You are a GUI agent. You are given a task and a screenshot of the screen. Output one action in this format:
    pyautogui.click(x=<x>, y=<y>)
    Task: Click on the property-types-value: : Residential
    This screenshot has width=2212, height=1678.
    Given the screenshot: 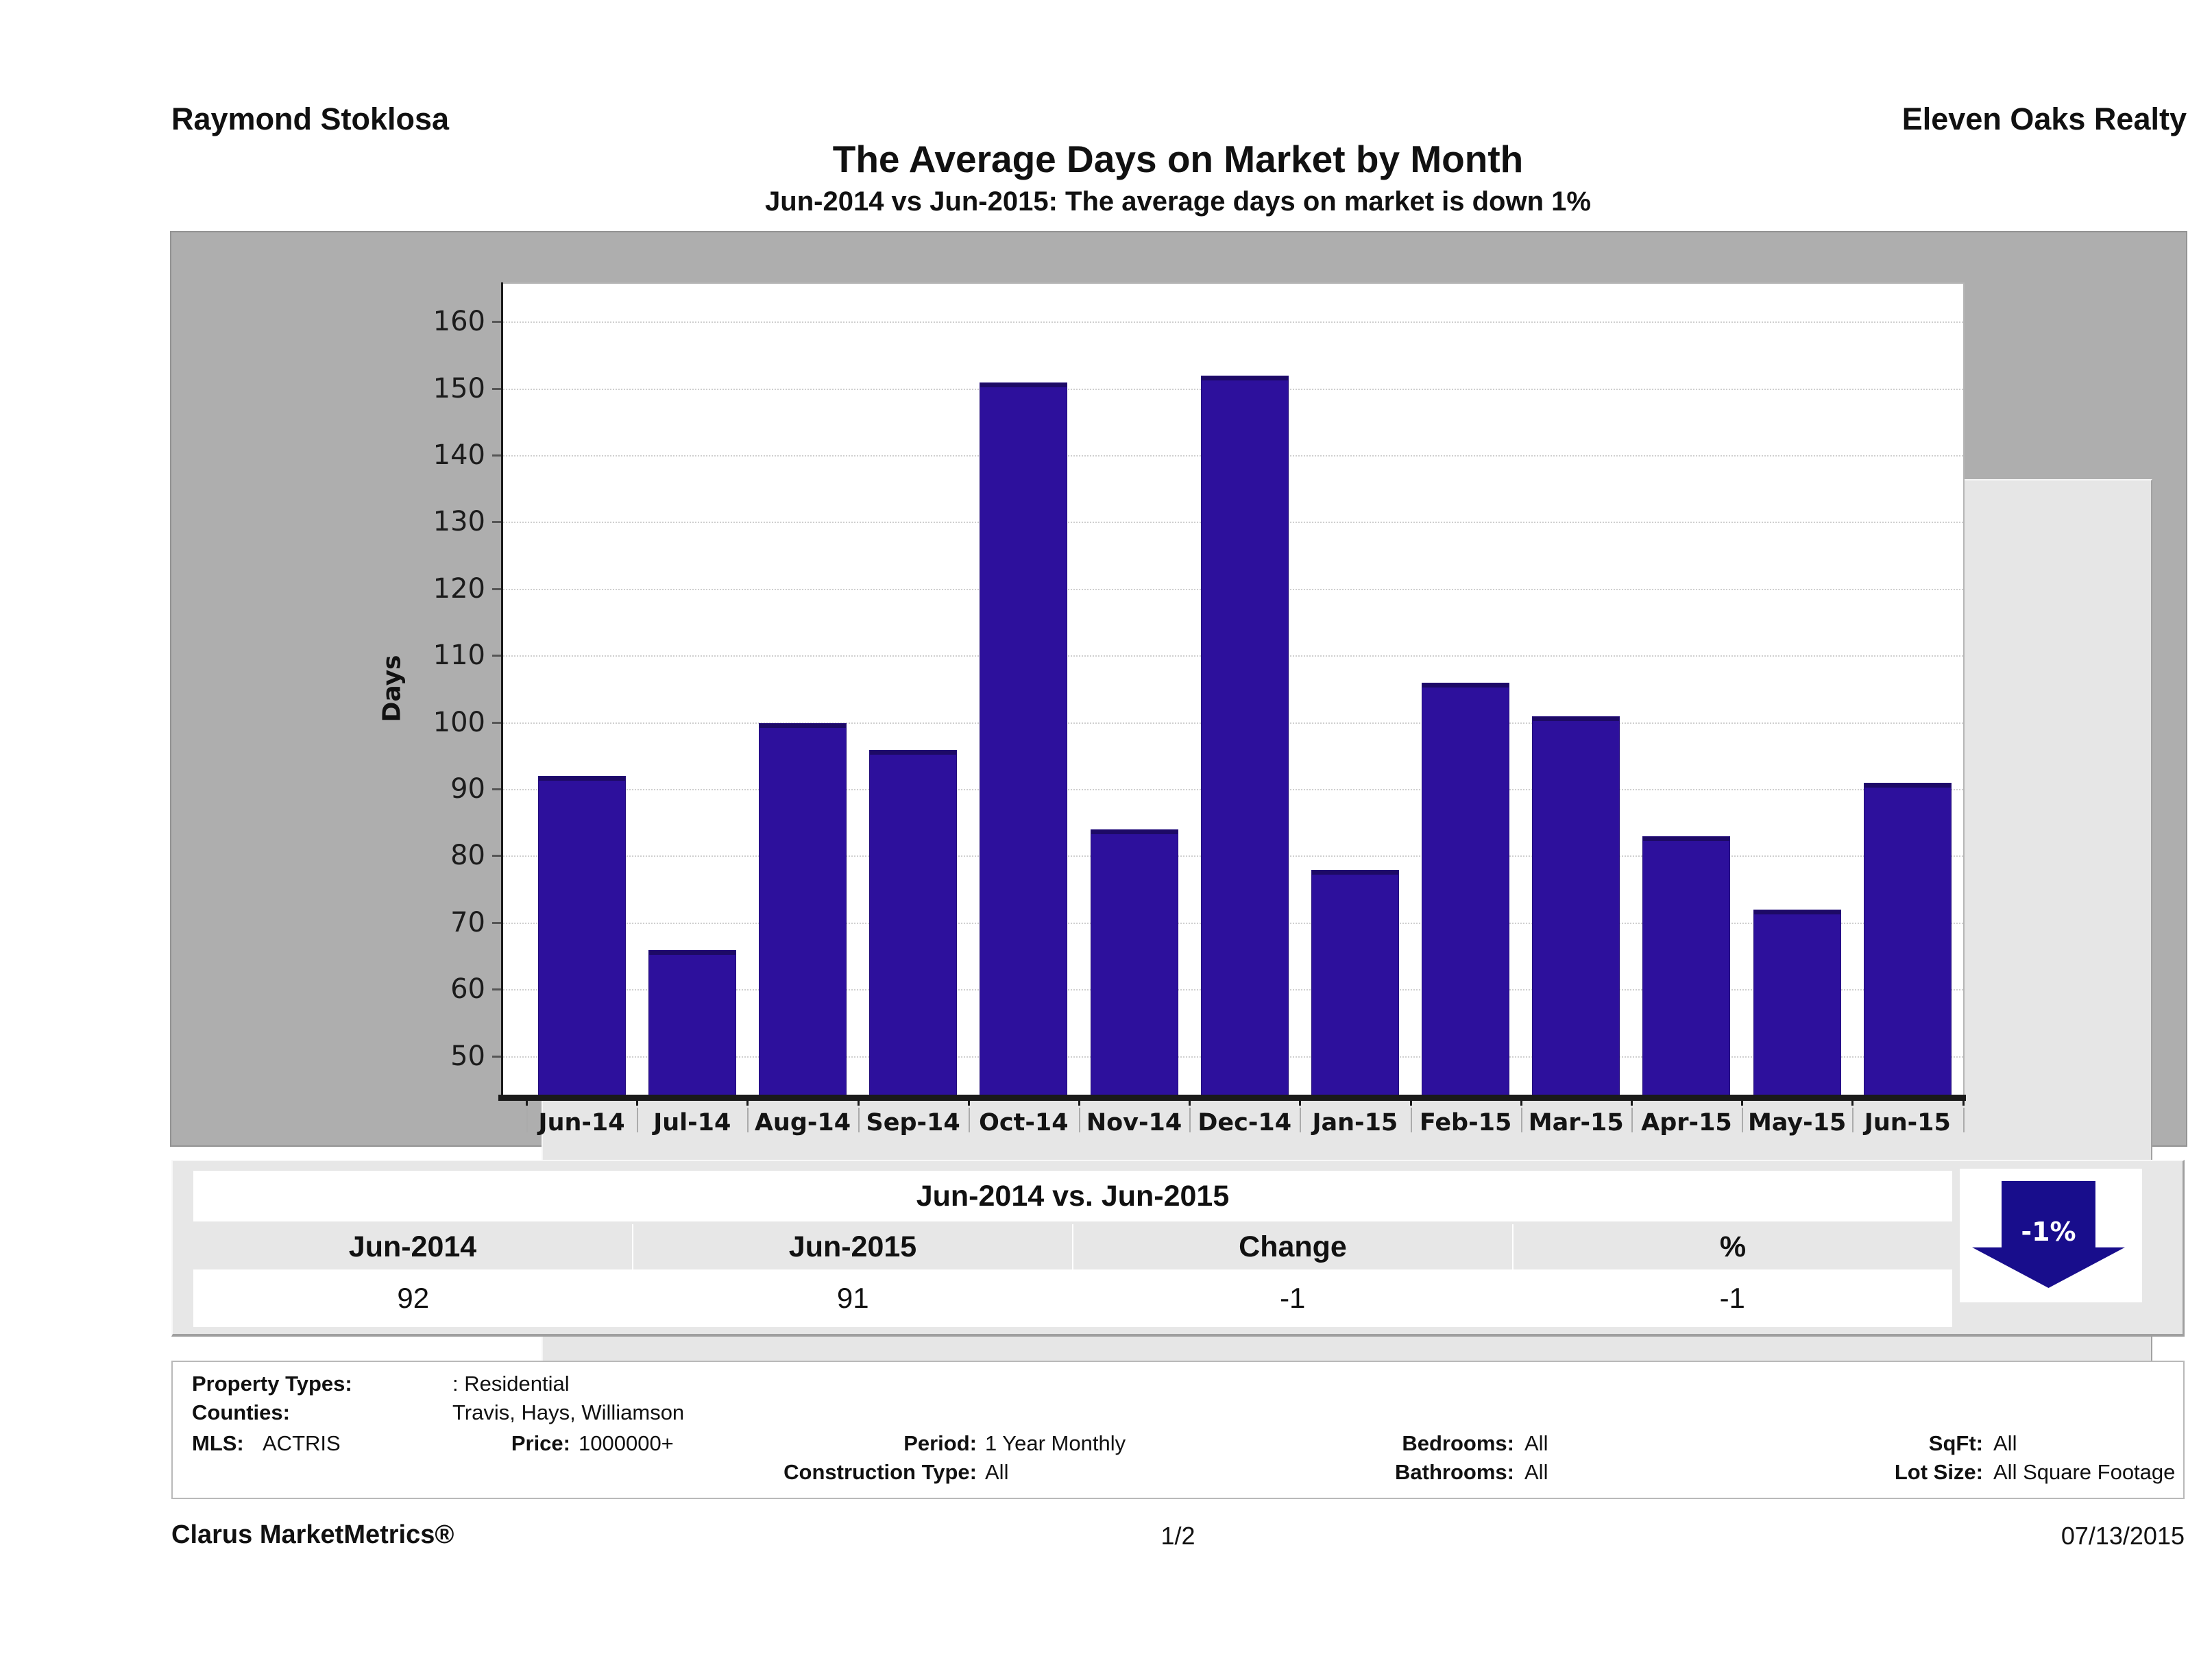 What is the action you would take?
    pyautogui.click(x=511, y=1384)
    